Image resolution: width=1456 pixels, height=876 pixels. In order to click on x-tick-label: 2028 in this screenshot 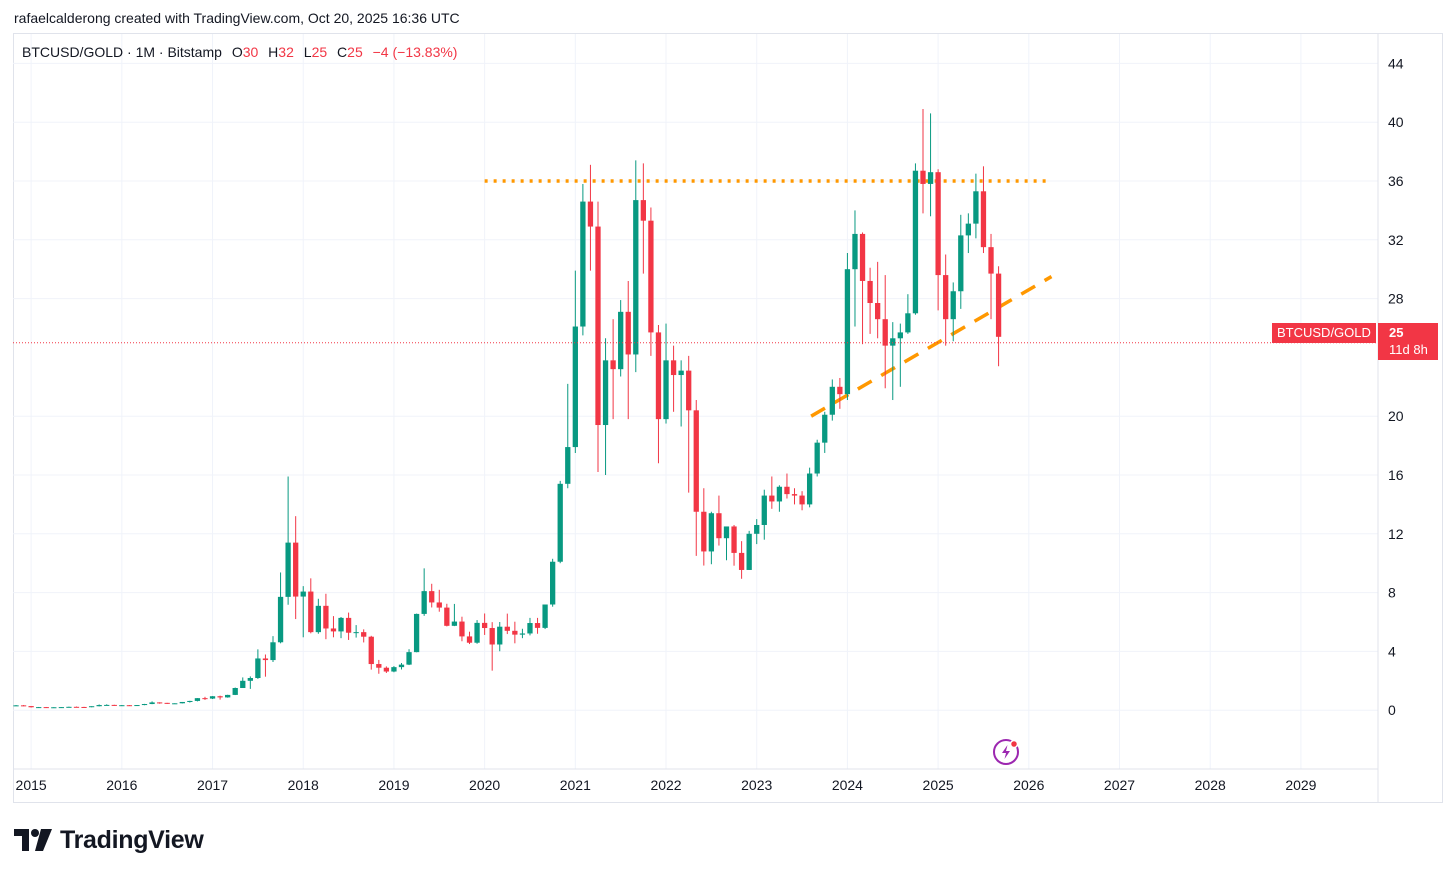, I will do `click(1210, 785)`.